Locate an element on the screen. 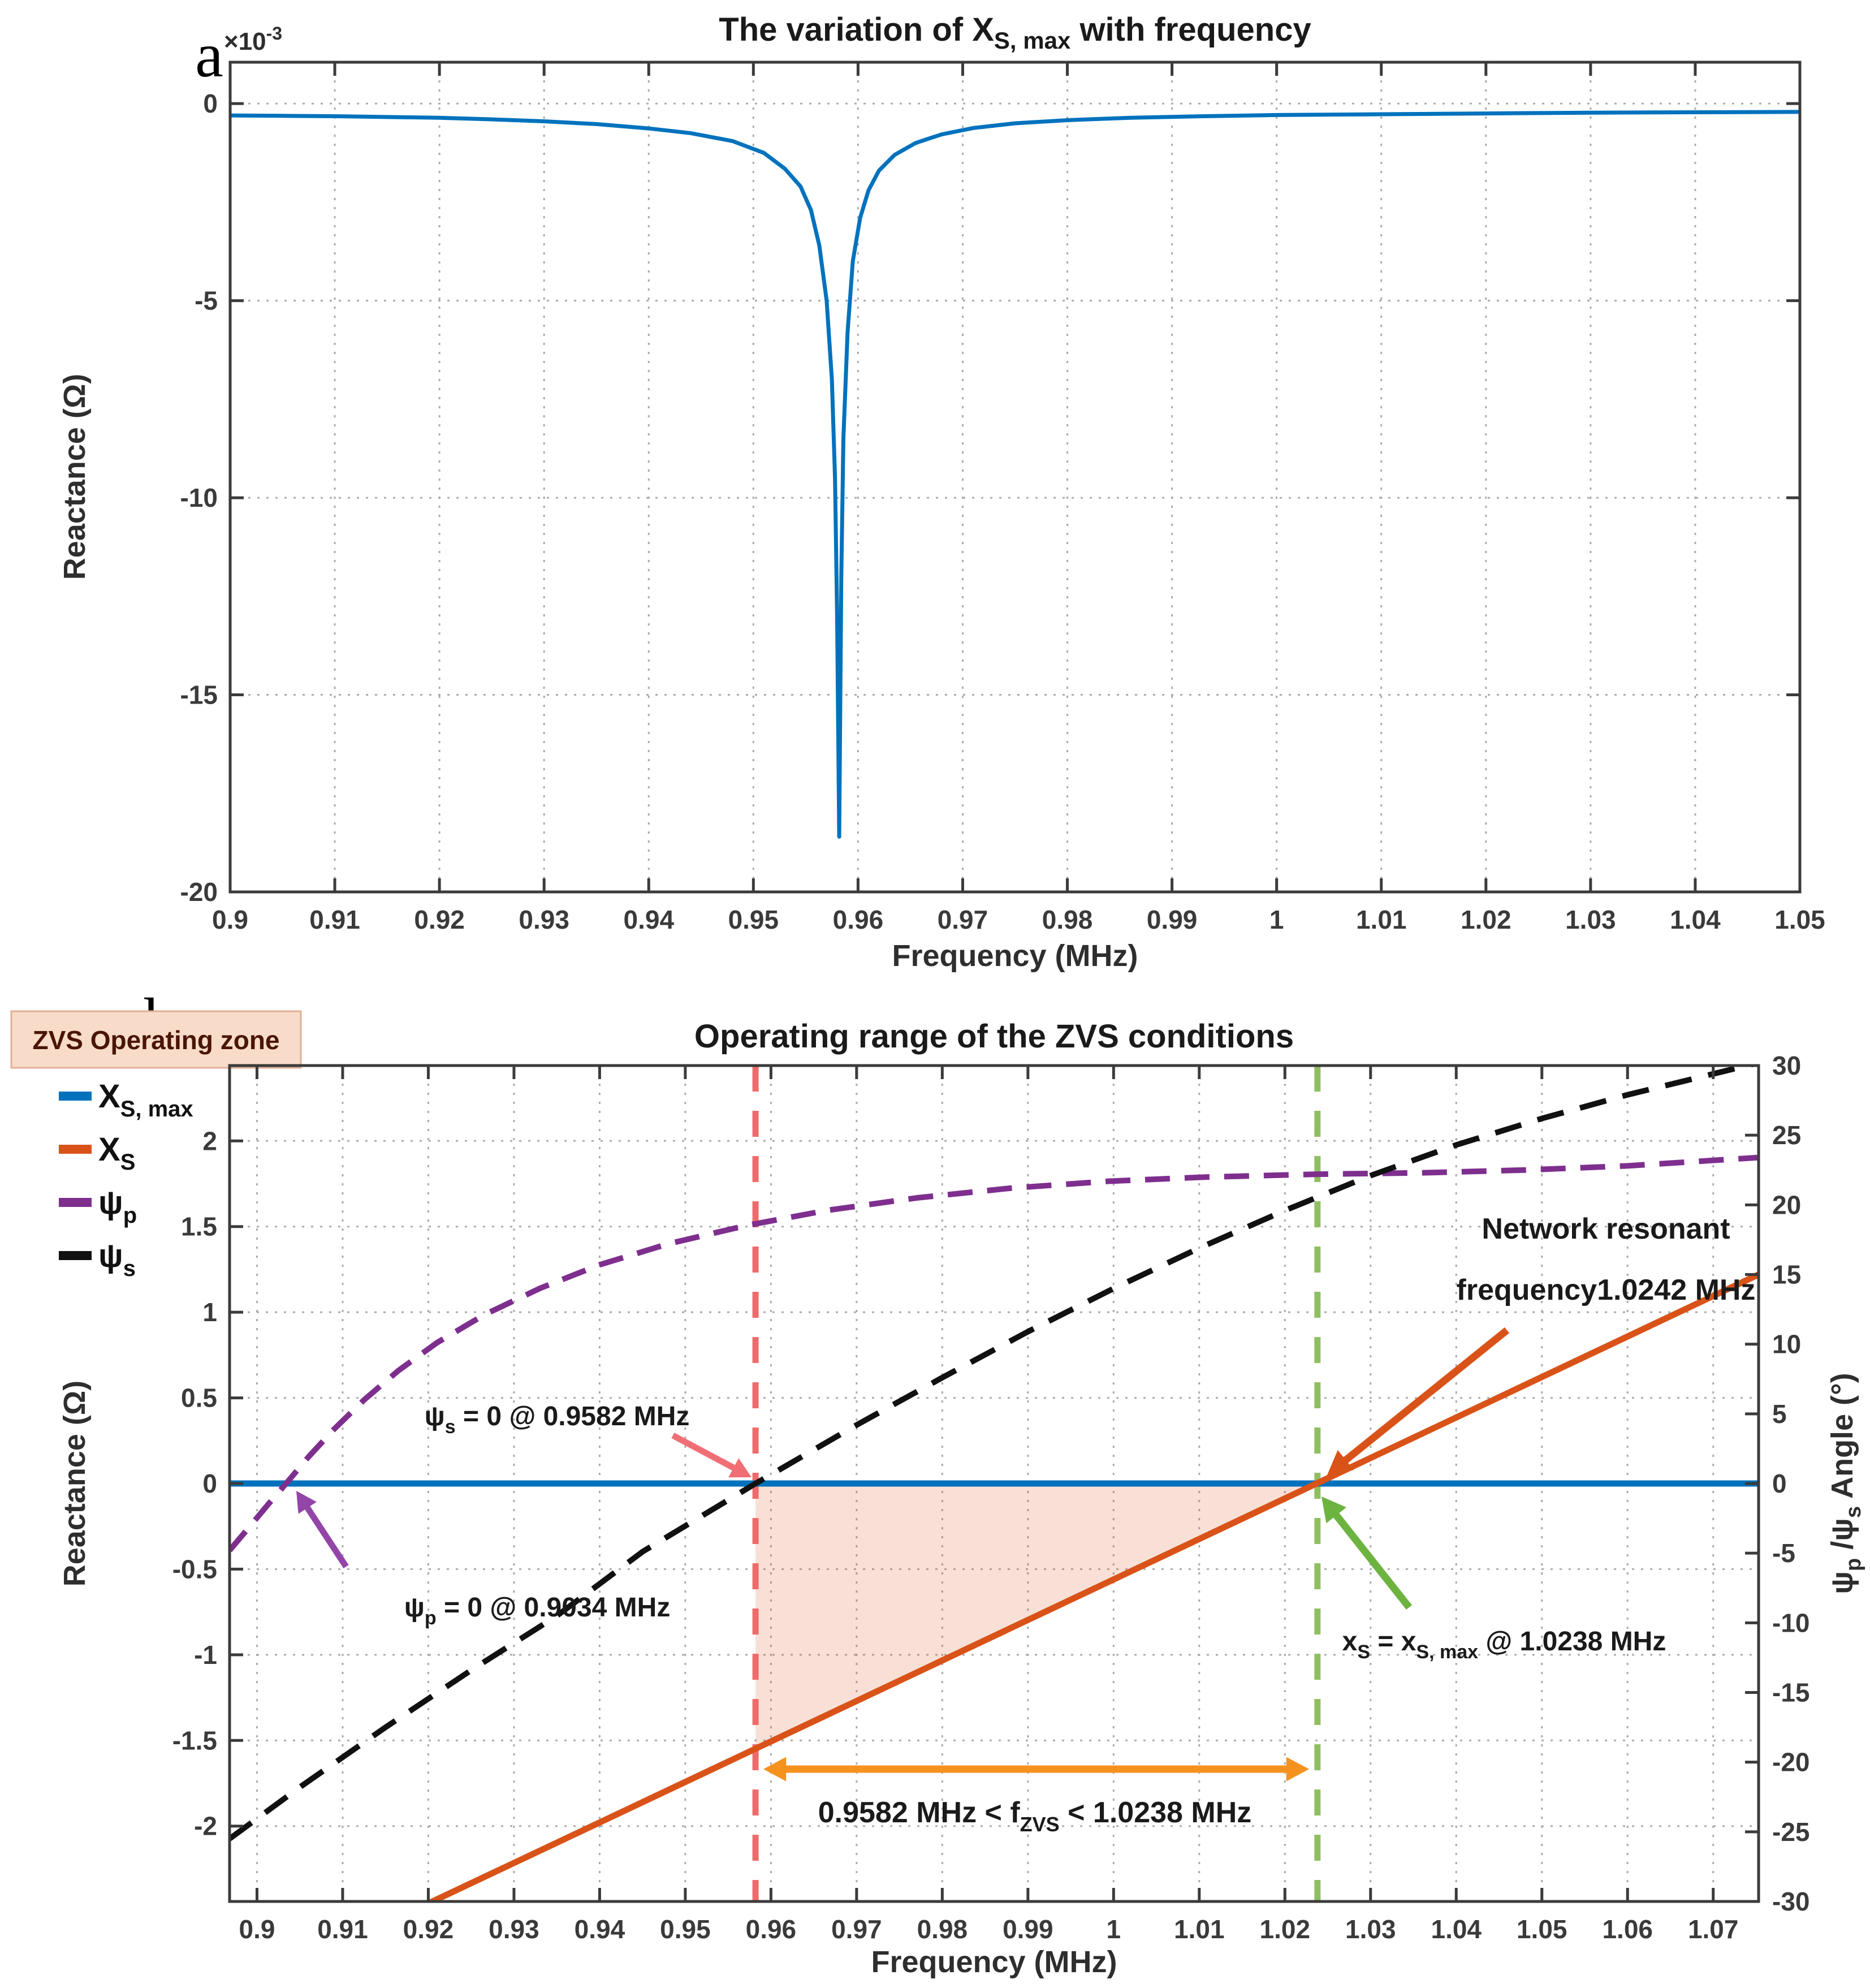 Image resolution: width=1870 pixels, height=1988 pixels. legend-label-psi-s: ψs is located at coordinates (117, 1259).